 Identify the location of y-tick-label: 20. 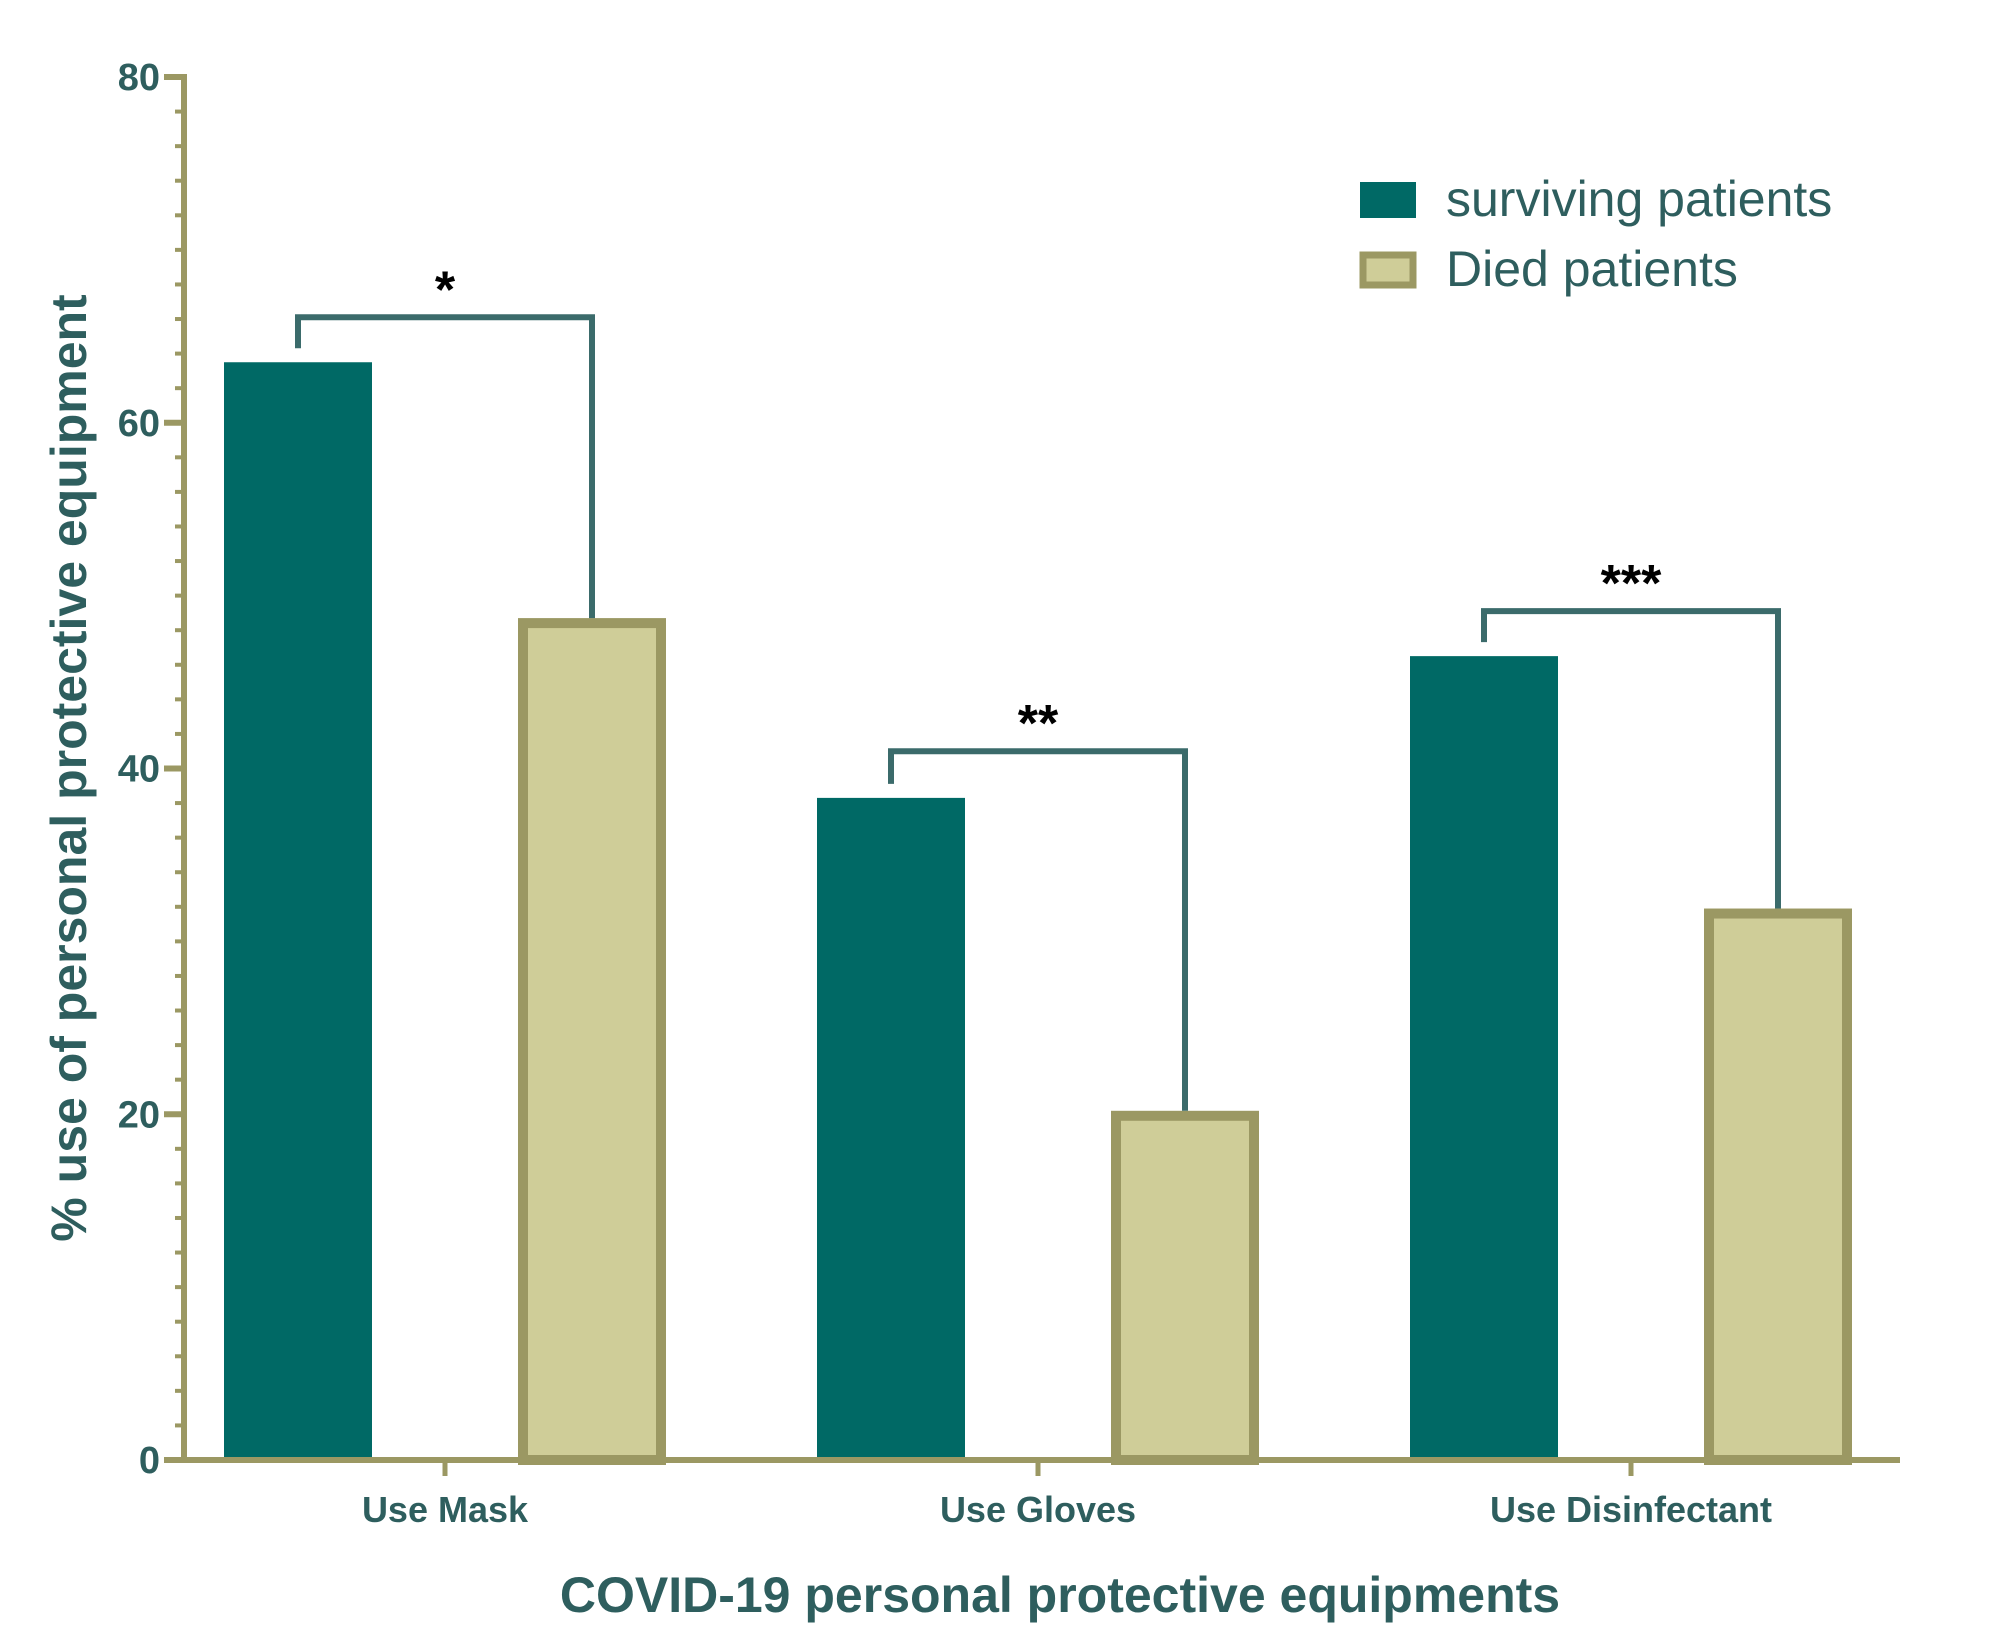
(139, 1115).